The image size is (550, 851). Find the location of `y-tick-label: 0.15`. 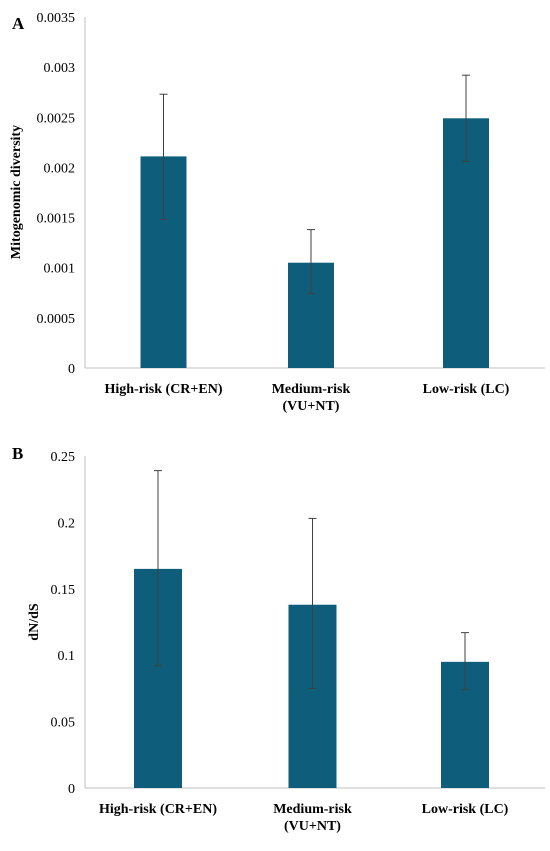

y-tick-label: 0.15 is located at coordinates (63, 590).